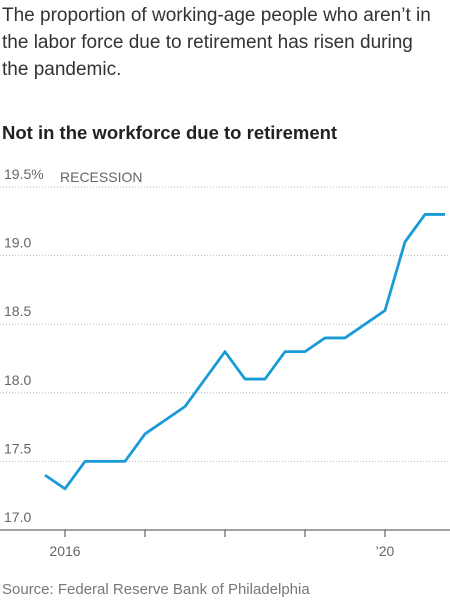  Describe the element at coordinates (385, 551) in the screenshot. I see `x-tick-label: ’20` at that location.